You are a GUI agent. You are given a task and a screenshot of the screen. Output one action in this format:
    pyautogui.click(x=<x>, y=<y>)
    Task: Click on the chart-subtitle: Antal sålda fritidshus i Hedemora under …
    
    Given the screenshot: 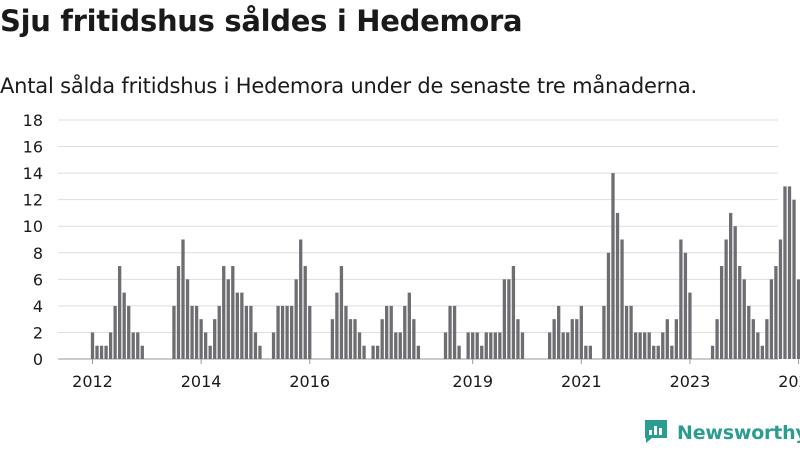 What is the action you would take?
    pyautogui.click(x=348, y=86)
    